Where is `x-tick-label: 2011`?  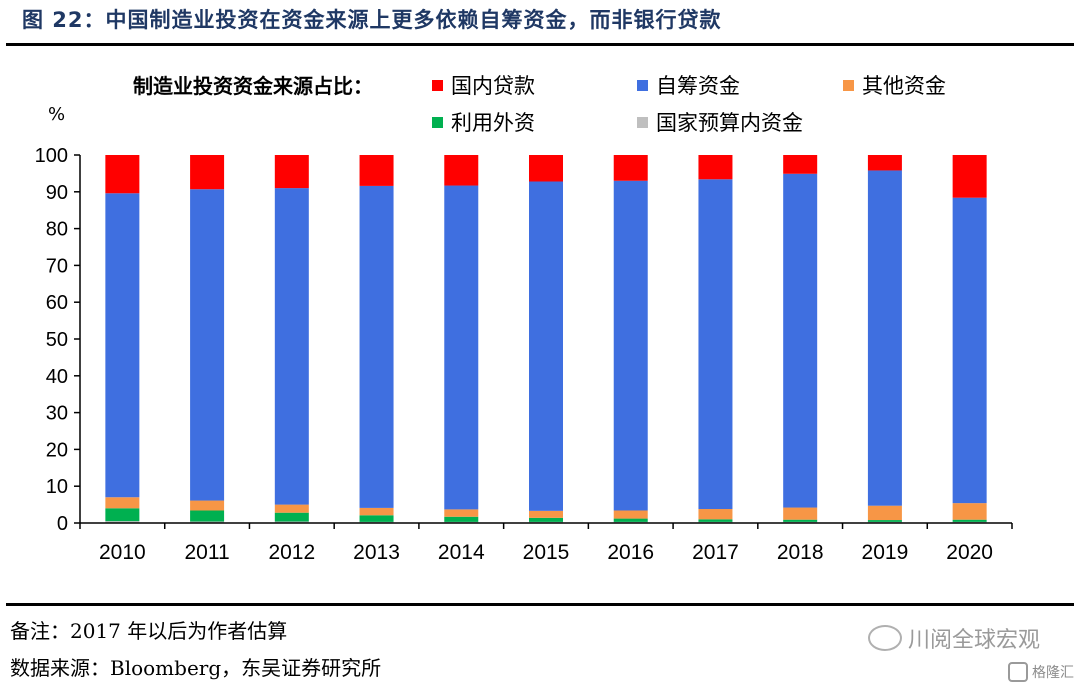 x-tick-label: 2011 is located at coordinates (207, 552).